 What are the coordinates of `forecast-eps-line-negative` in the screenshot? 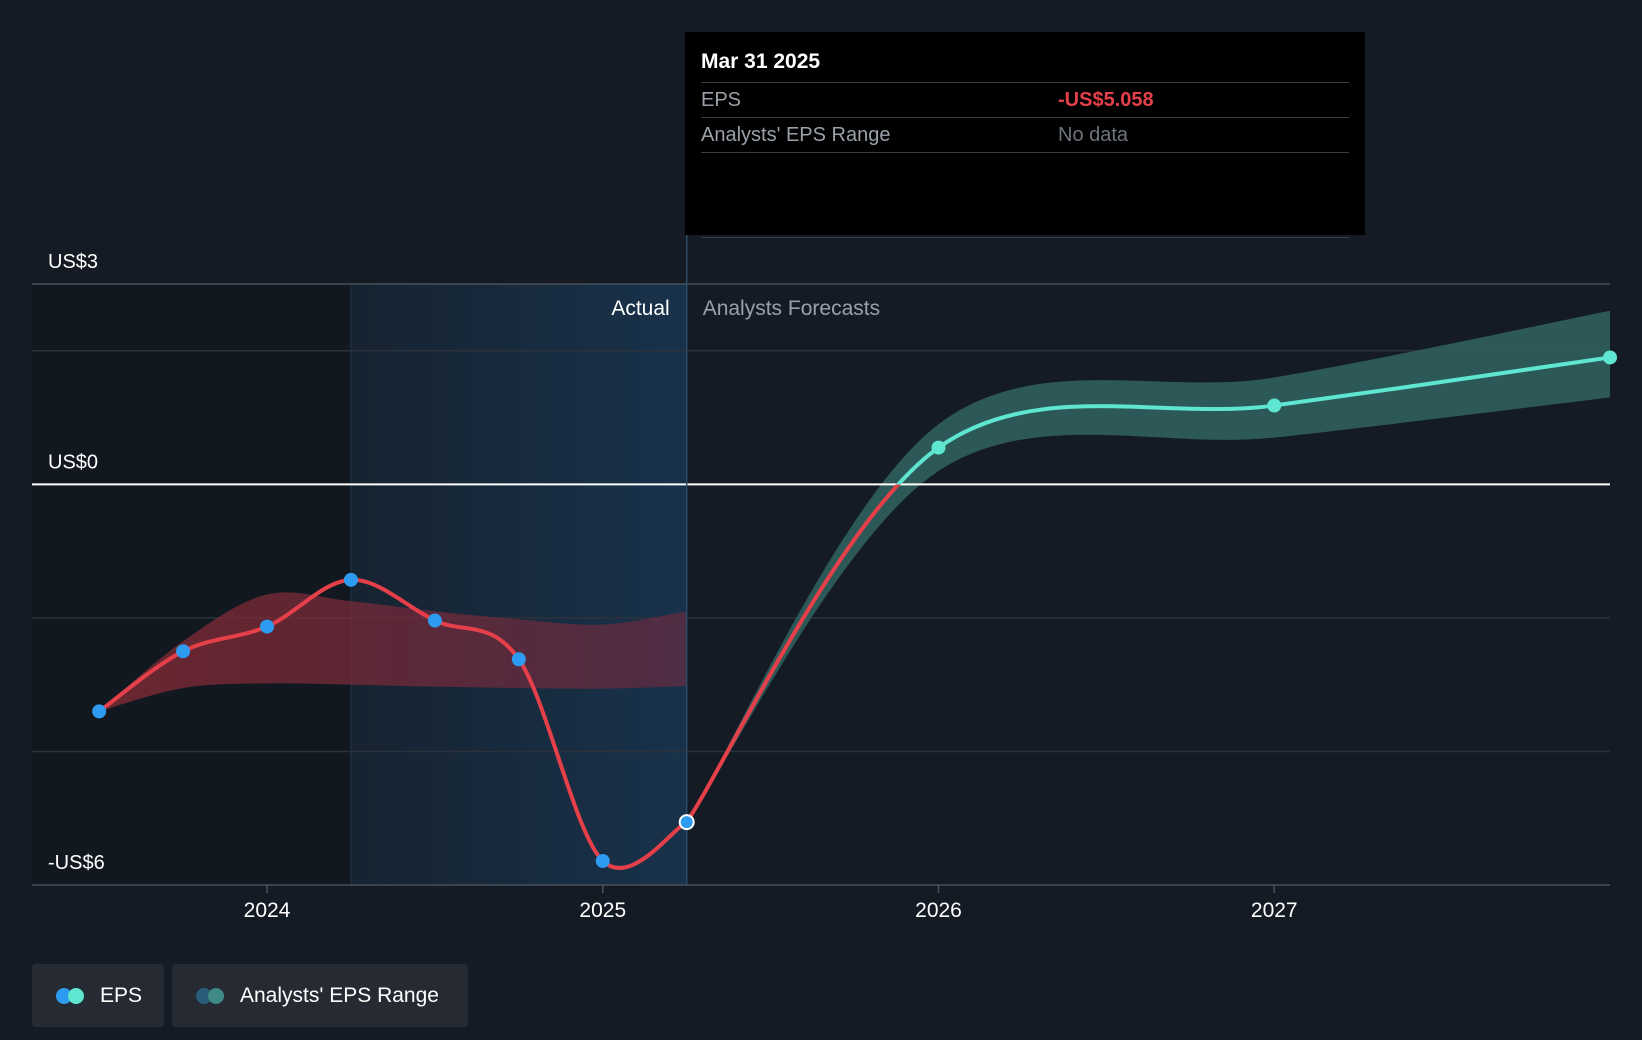 It's located at (793, 654).